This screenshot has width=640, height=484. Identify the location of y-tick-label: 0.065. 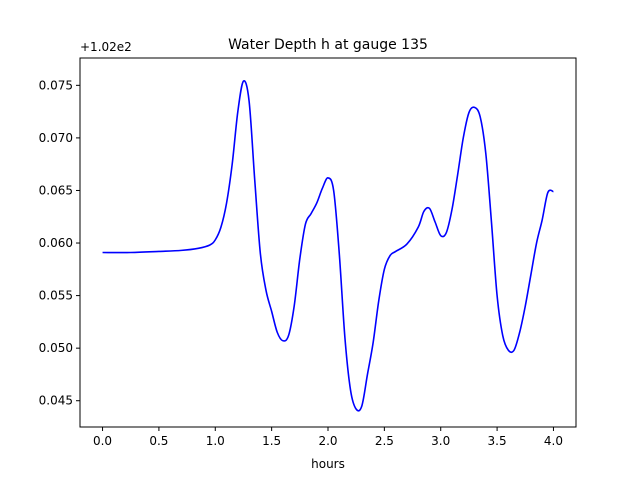
(56, 190).